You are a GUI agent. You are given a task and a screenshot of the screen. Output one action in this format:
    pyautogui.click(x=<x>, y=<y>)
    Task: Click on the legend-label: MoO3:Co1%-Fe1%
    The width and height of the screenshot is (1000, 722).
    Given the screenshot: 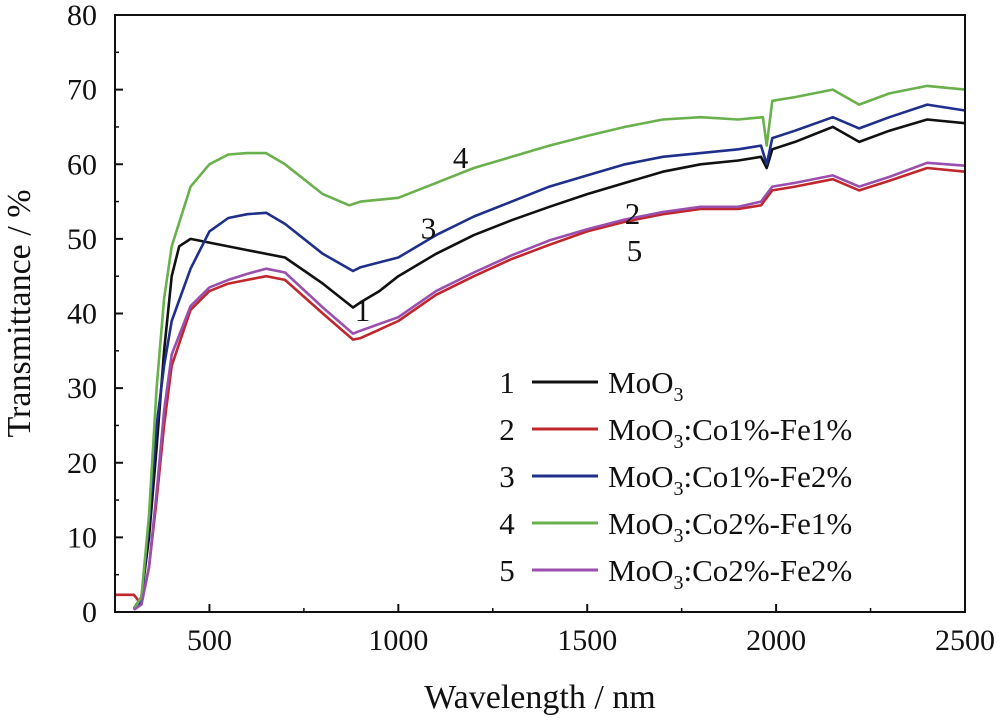 What is the action you would take?
    pyautogui.click(x=730, y=432)
    